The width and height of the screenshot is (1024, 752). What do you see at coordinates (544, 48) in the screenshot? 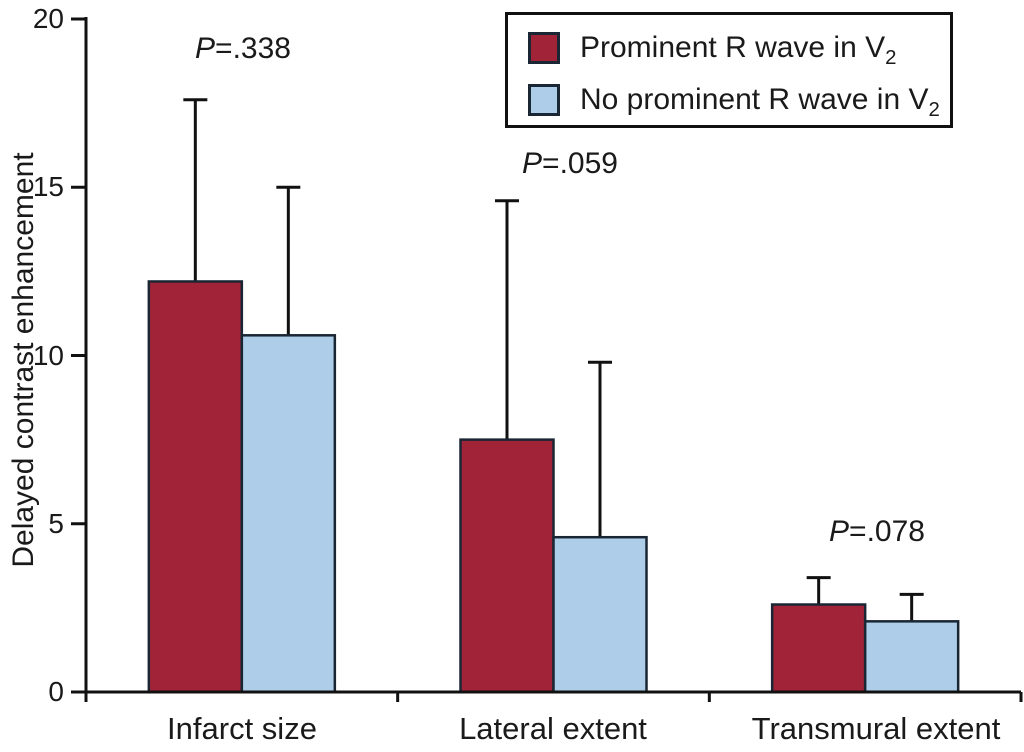
I see `legend-swatch-red` at bounding box center [544, 48].